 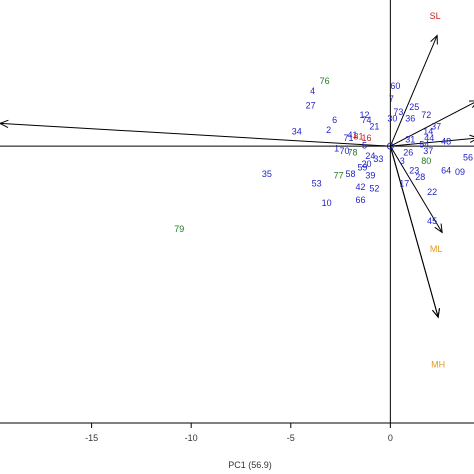 I want to click on plot-border, so click(x=237, y=423).